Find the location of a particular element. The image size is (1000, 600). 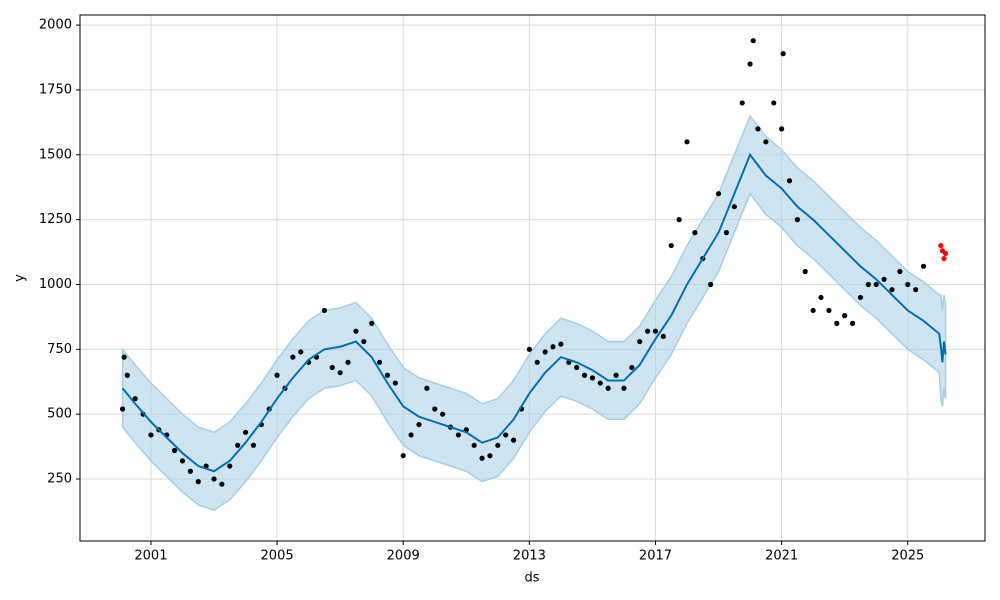

x-tick-label: 2021 is located at coordinates (781, 556).